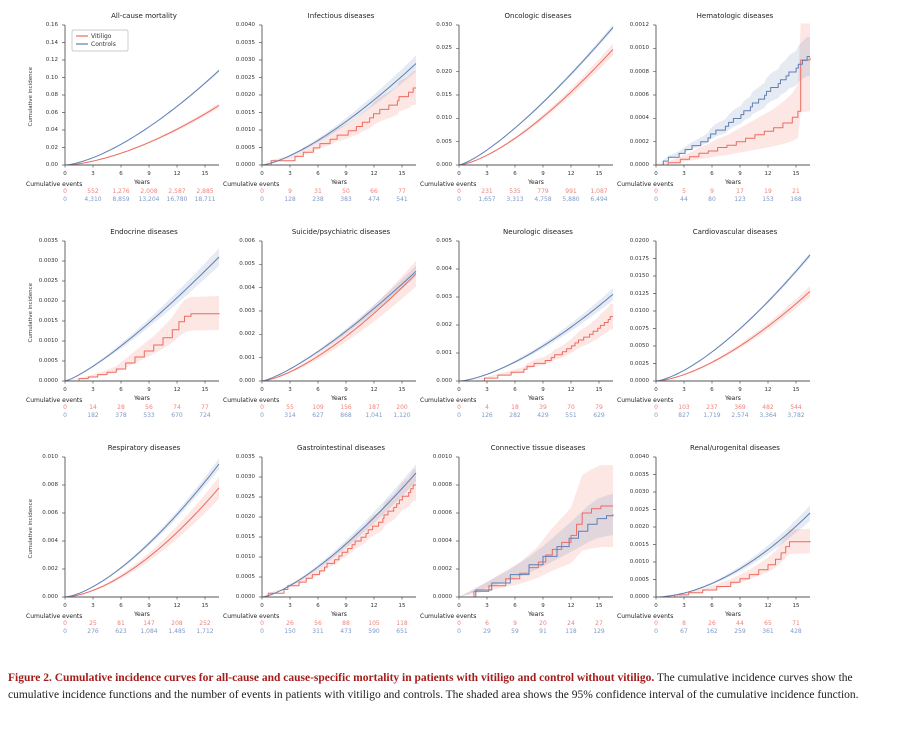 This screenshot has height=754, width=902. Describe the element at coordinates (124, 408) in the screenshot. I see `events-row-vitiligo: 0 14 28 56 74 77` at that location.